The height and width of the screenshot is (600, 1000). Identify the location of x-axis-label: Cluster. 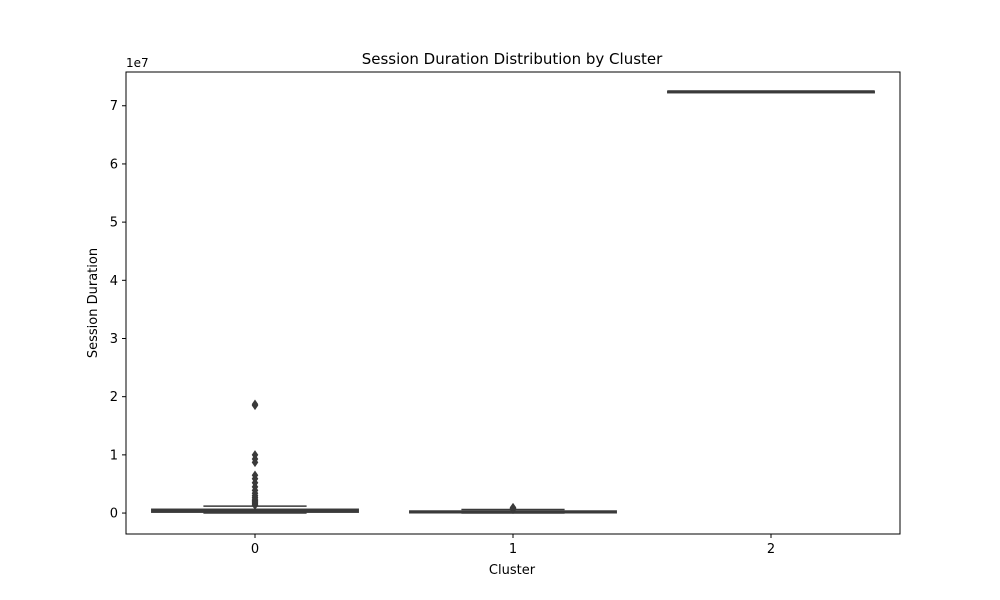
(512, 570).